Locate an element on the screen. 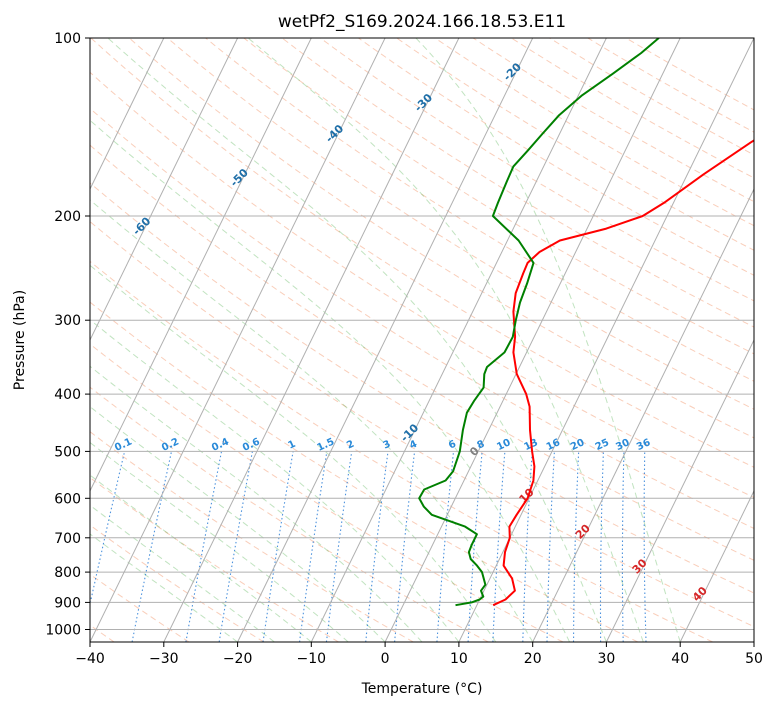 This screenshot has width=775, height=708. y-tick-label: 300 is located at coordinates (67, 321).